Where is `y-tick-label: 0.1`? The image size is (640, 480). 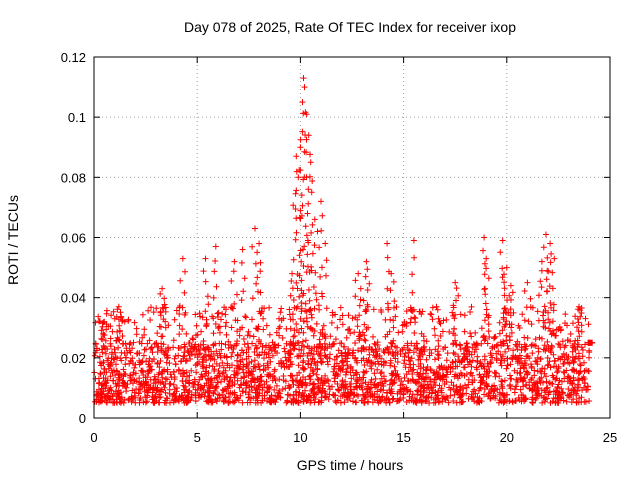 y-tick-label: 0.1 is located at coordinates (77, 117).